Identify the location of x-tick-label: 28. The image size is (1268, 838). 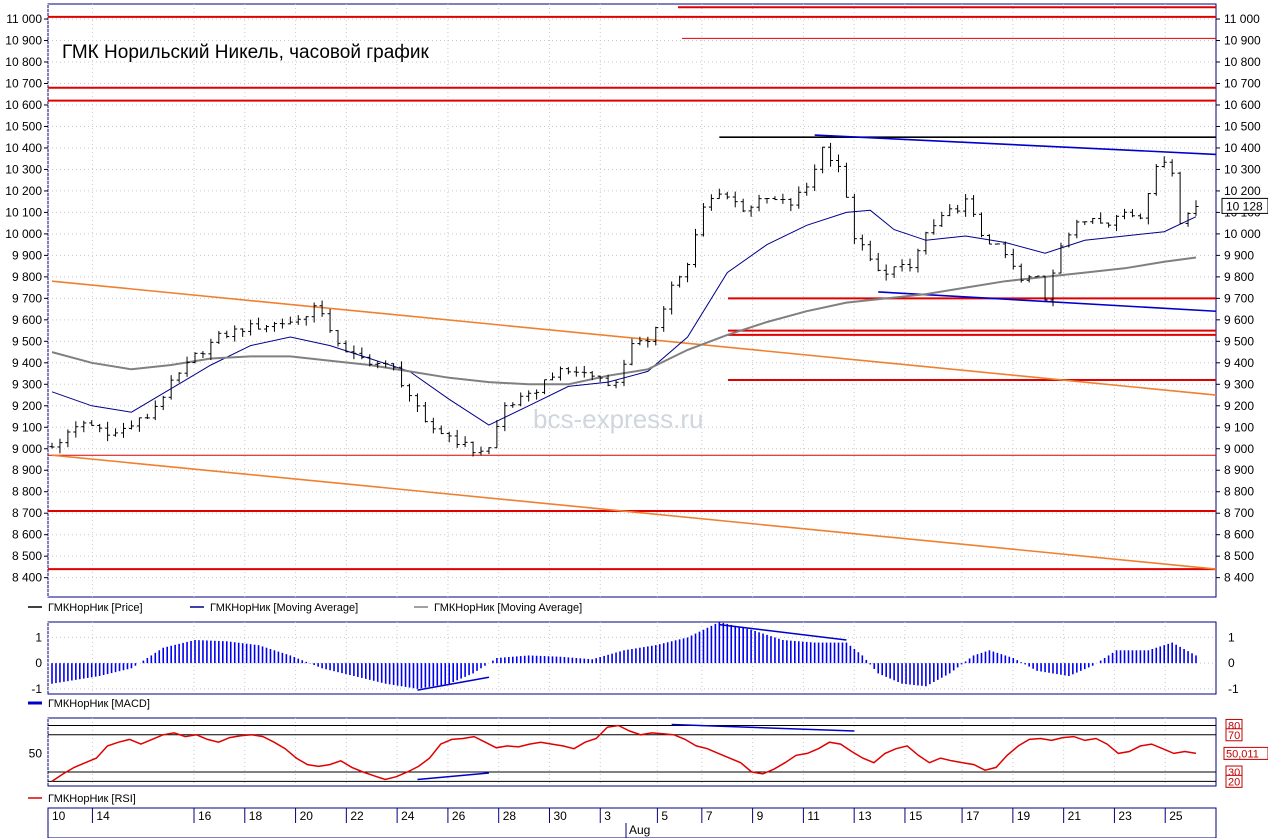
(510, 816).